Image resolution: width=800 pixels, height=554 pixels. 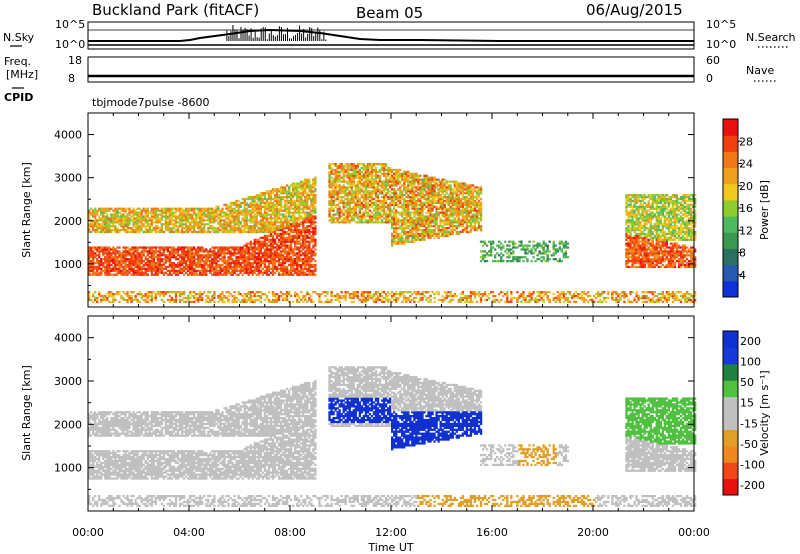 What do you see at coordinates (764, 210) in the screenshot?
I see `power-colorbar-label: Power [dB]` at bounding box center [764, 210].